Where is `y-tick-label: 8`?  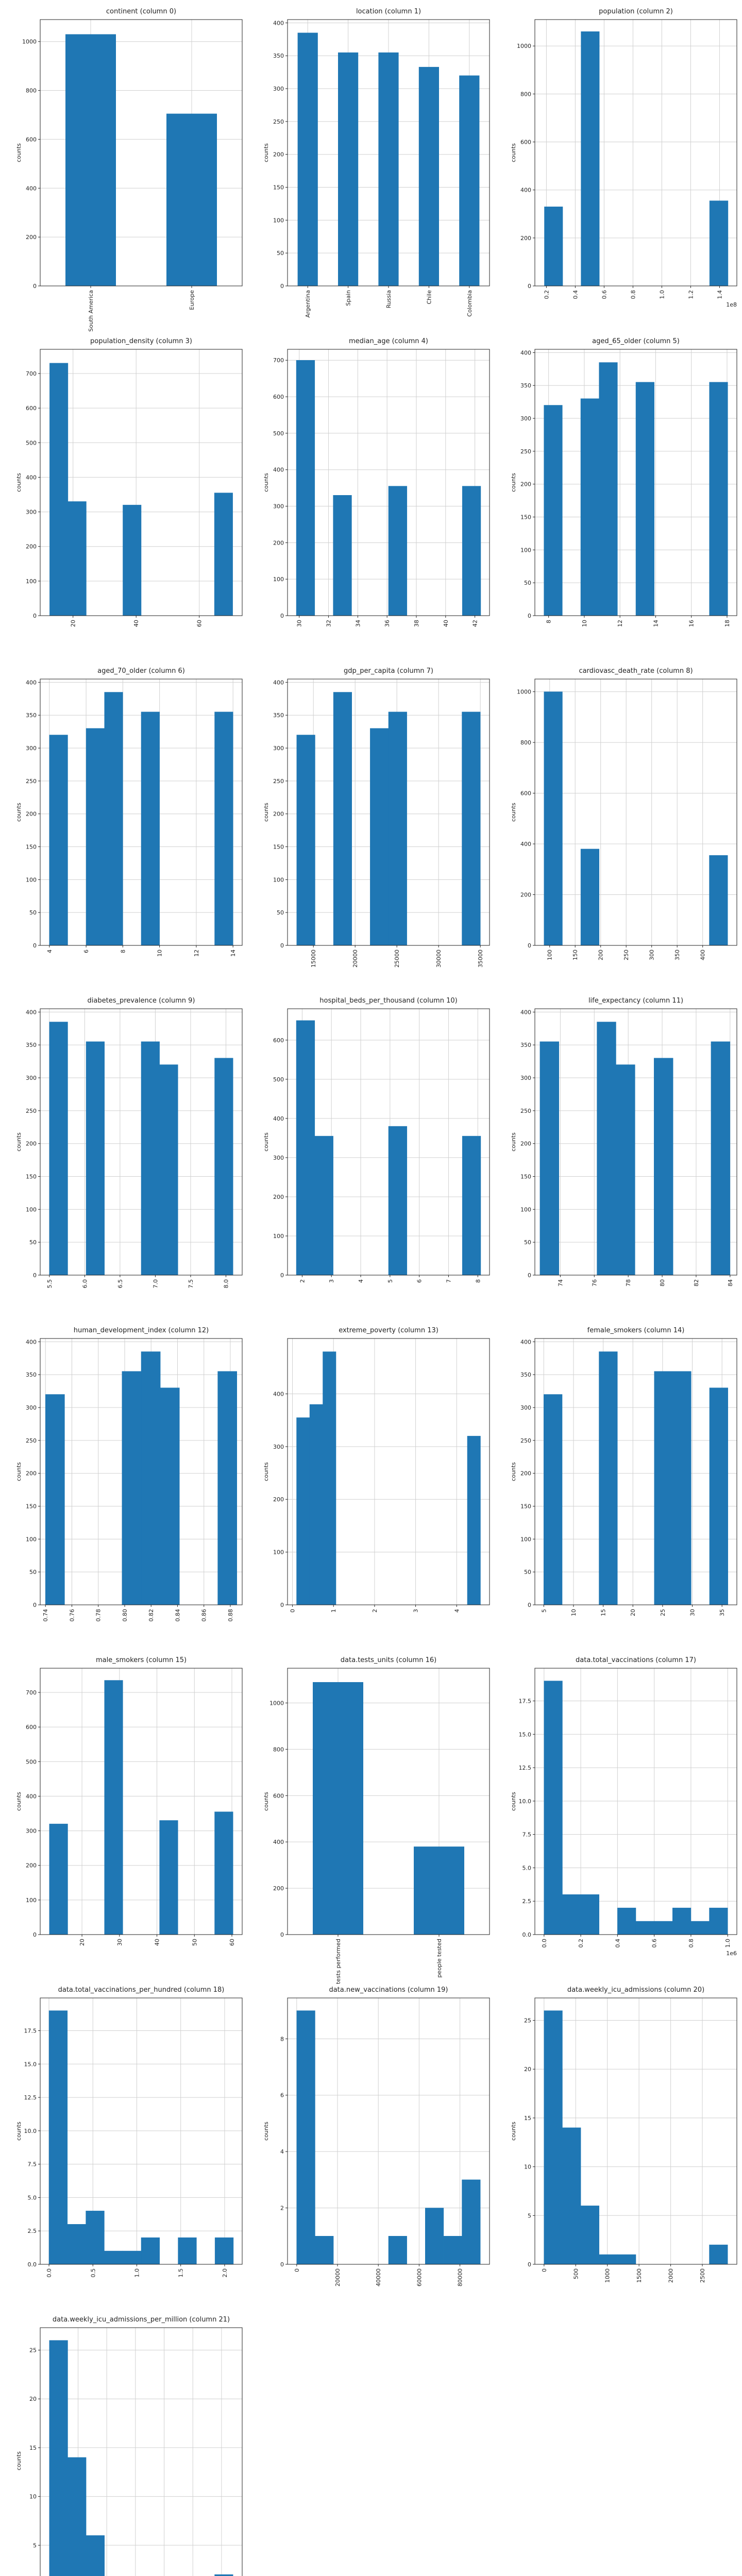
y-tick-label: 8 is located at coordinates (282, 2039).